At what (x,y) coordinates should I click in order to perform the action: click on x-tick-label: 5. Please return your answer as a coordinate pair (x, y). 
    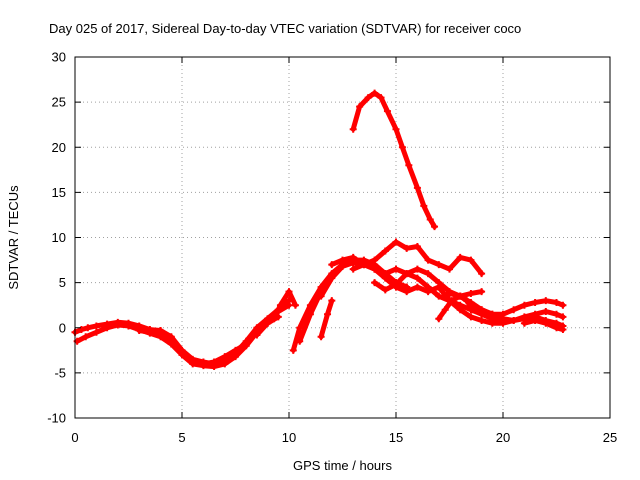
    Looking at the image, I should click on (181, 437).